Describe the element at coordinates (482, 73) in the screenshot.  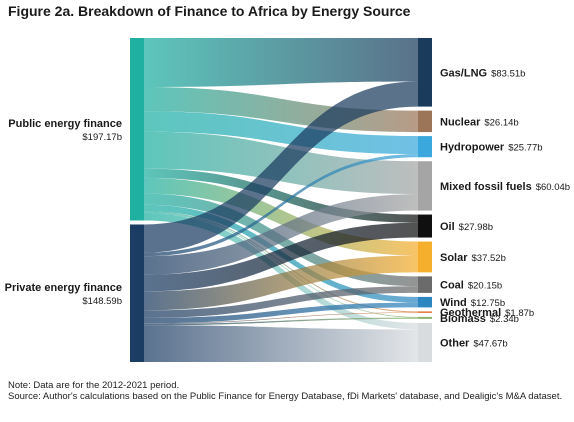
I see `target-label-gas-lng: Gas/LNG $83.51b` at that location.